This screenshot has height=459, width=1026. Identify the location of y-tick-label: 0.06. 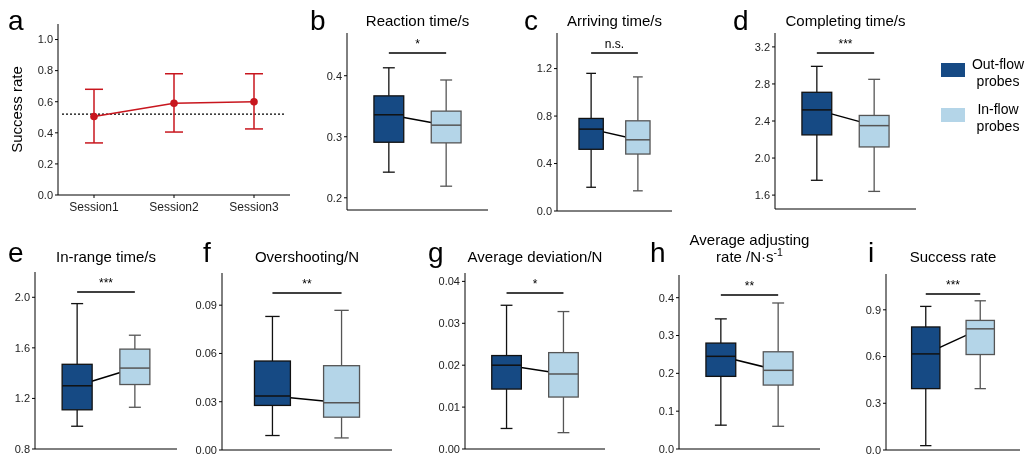
(206, 353).